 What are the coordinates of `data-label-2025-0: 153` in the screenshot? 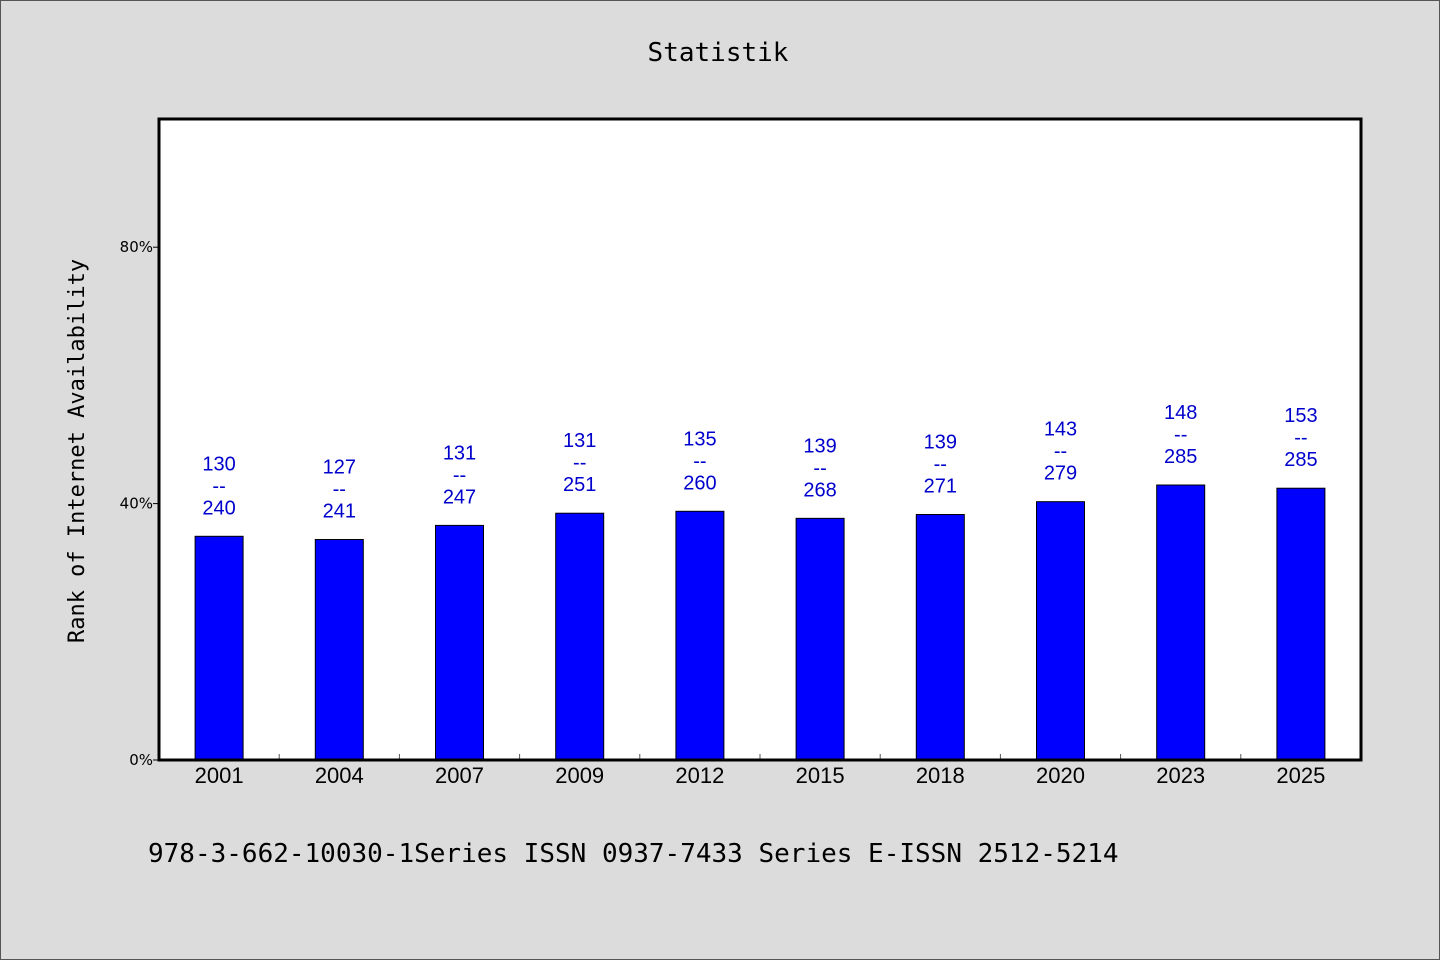 It's located at (1300, 416).